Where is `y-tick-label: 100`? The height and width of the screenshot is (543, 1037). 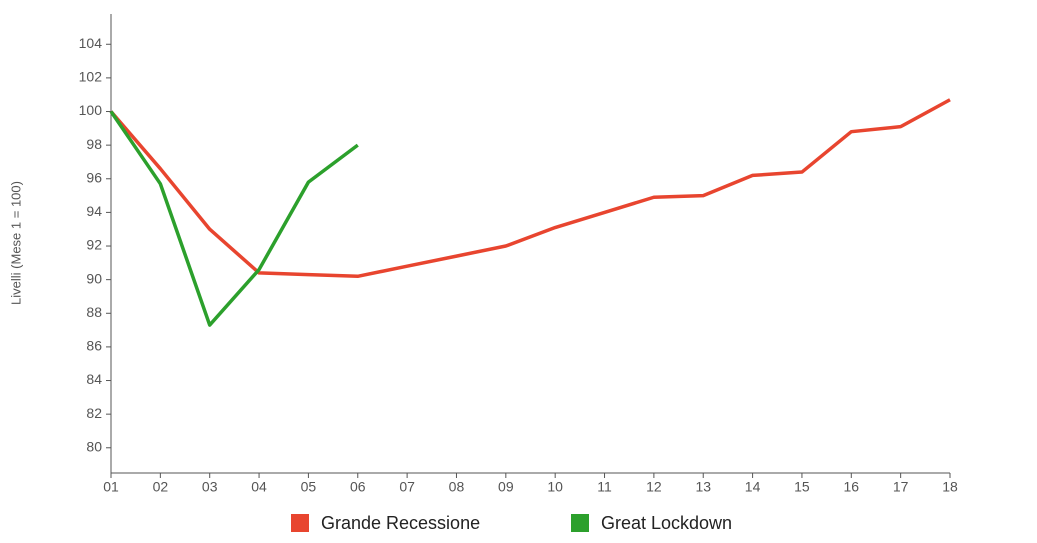
y-tick-label: 100 is located at coordinates (91, 110).